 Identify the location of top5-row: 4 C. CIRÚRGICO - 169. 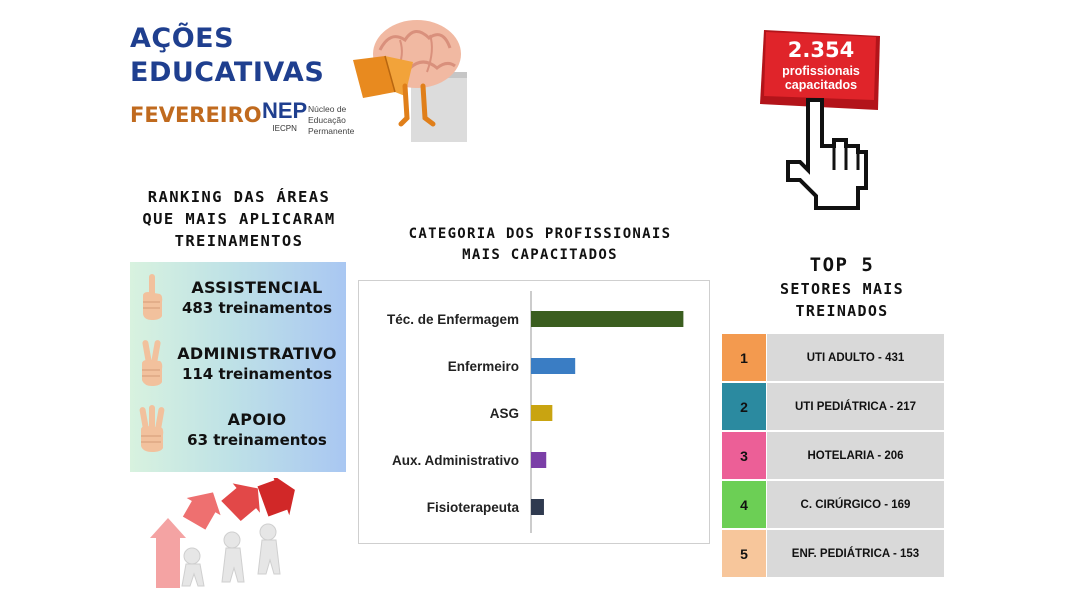
(833, 504).